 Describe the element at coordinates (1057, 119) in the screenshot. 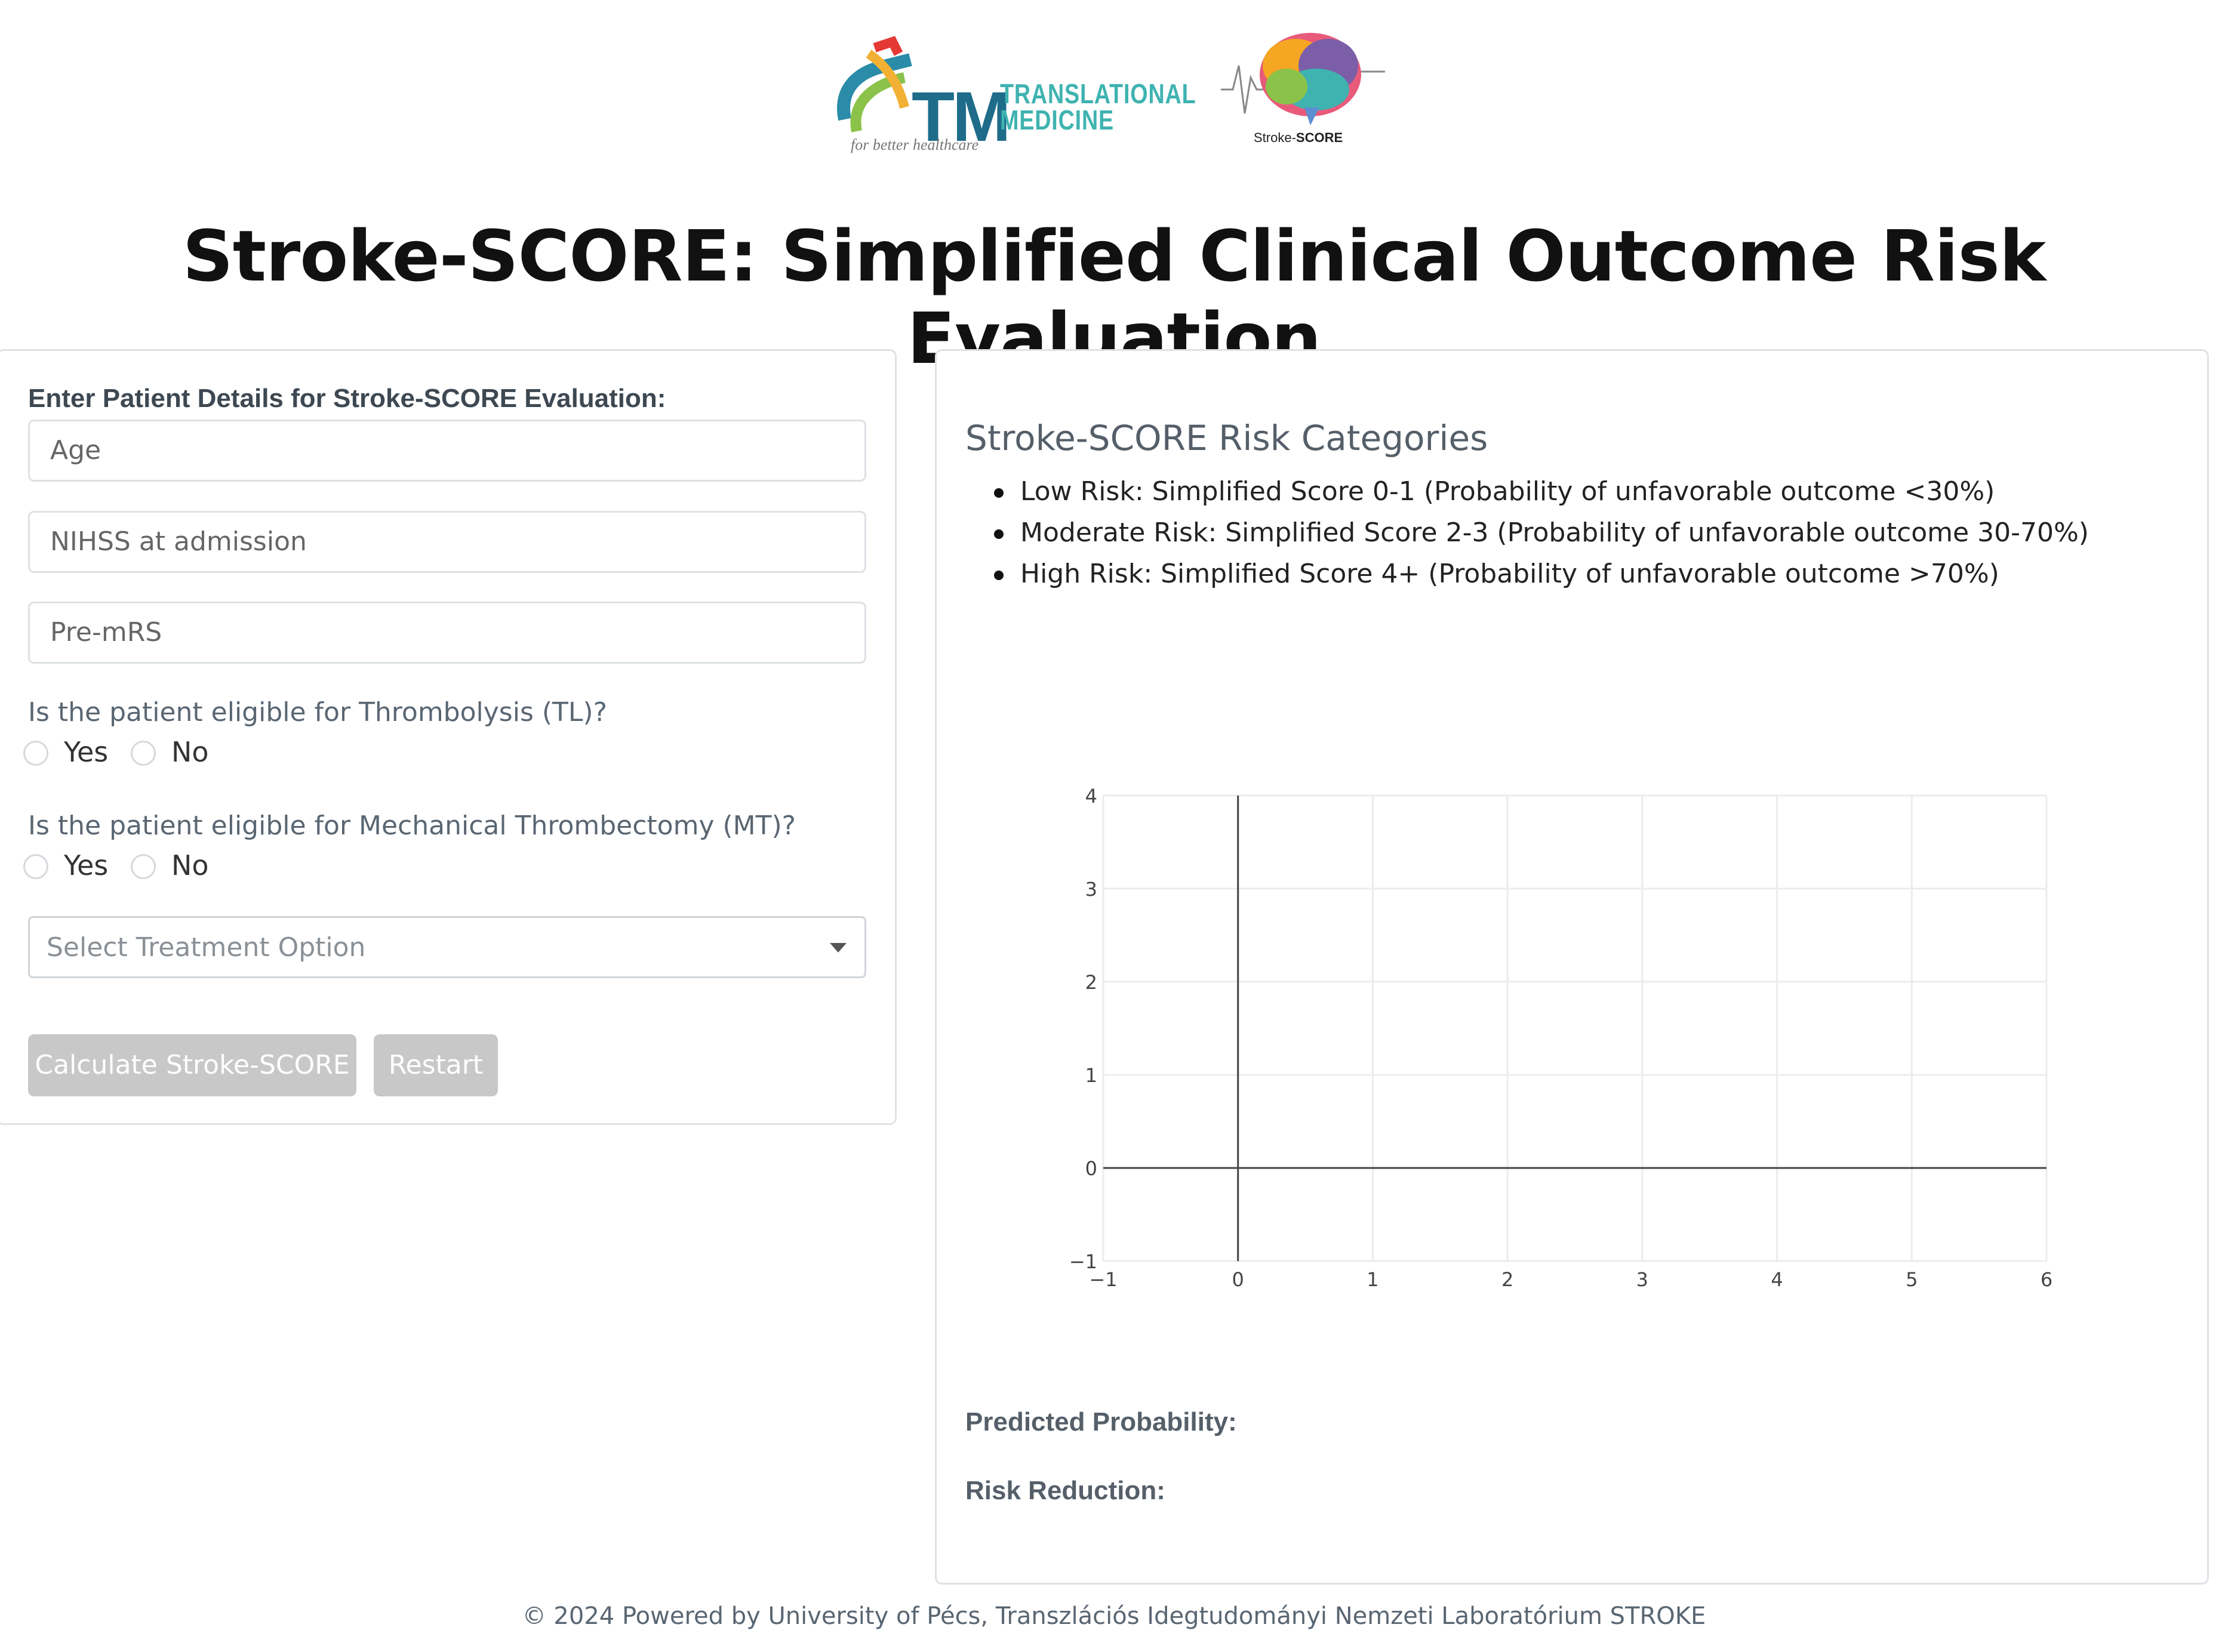

I see `tm-line2: MEDICINE` at that location.